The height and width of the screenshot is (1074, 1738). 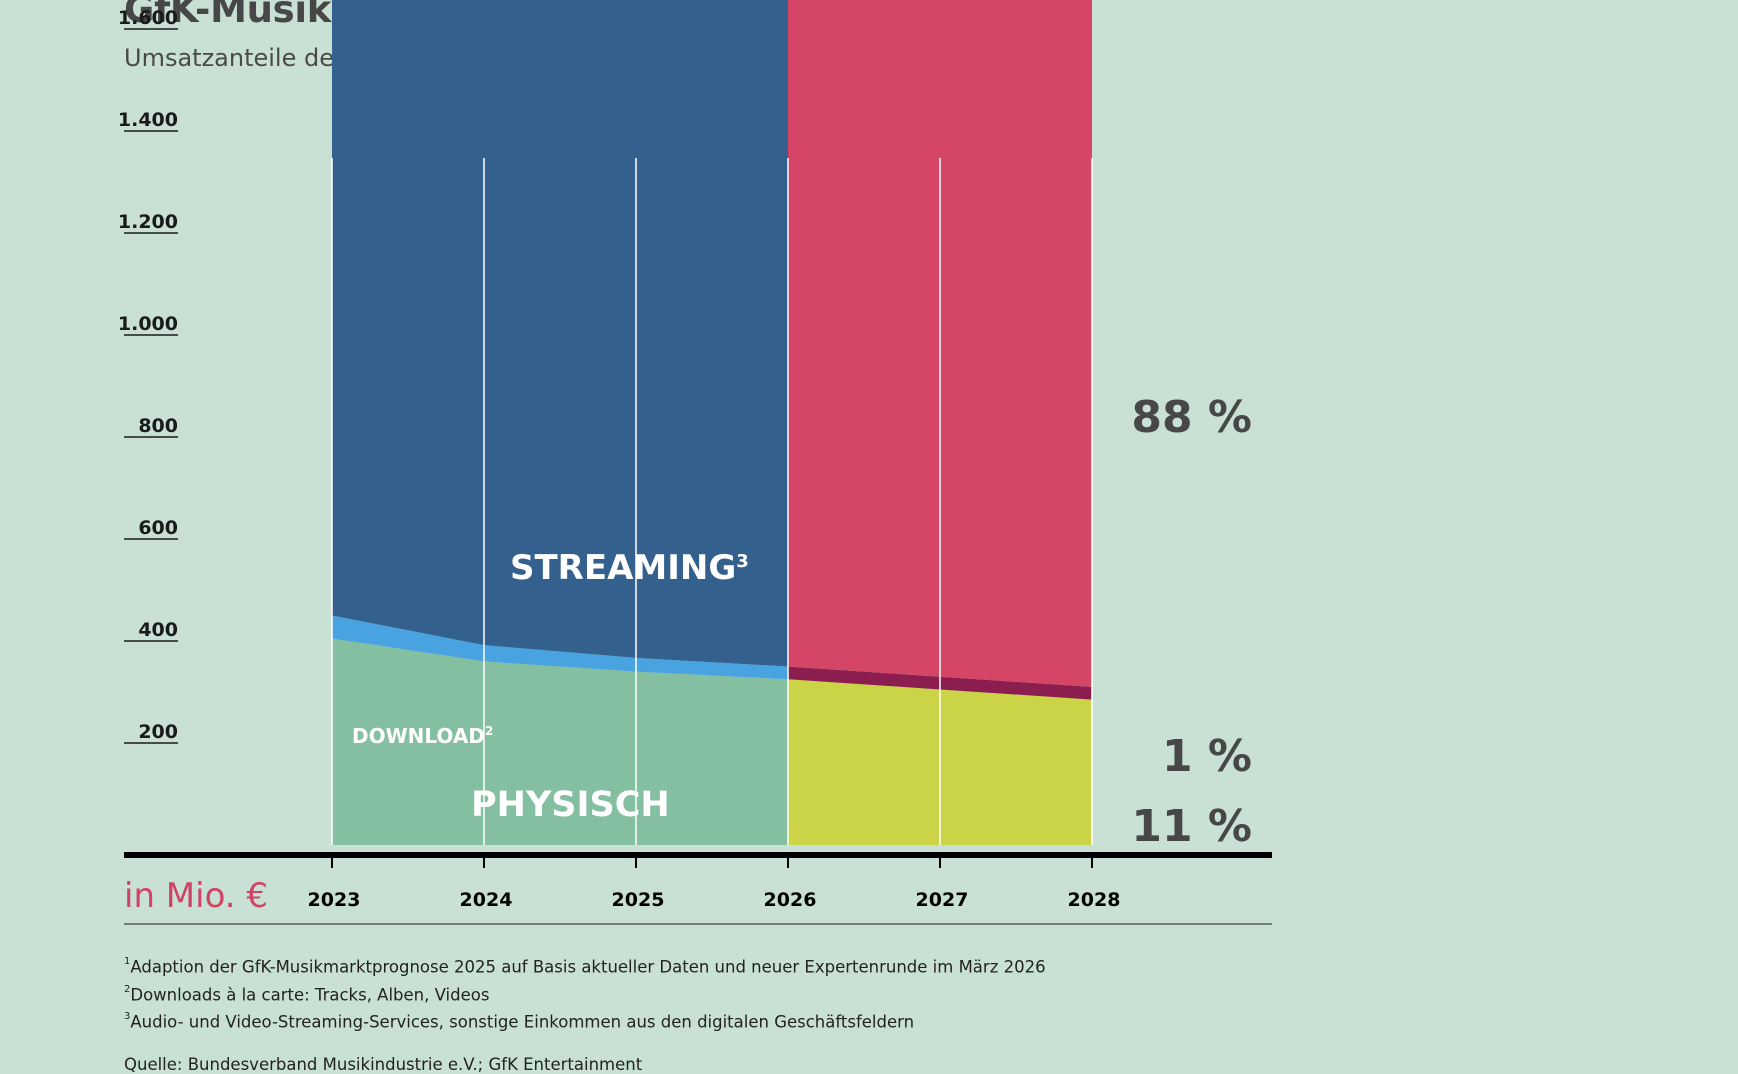 What do you see at coordinates (158, 630) in the screenshot?
I see `y-tick-label: 400` at bounding box center [158, 630].